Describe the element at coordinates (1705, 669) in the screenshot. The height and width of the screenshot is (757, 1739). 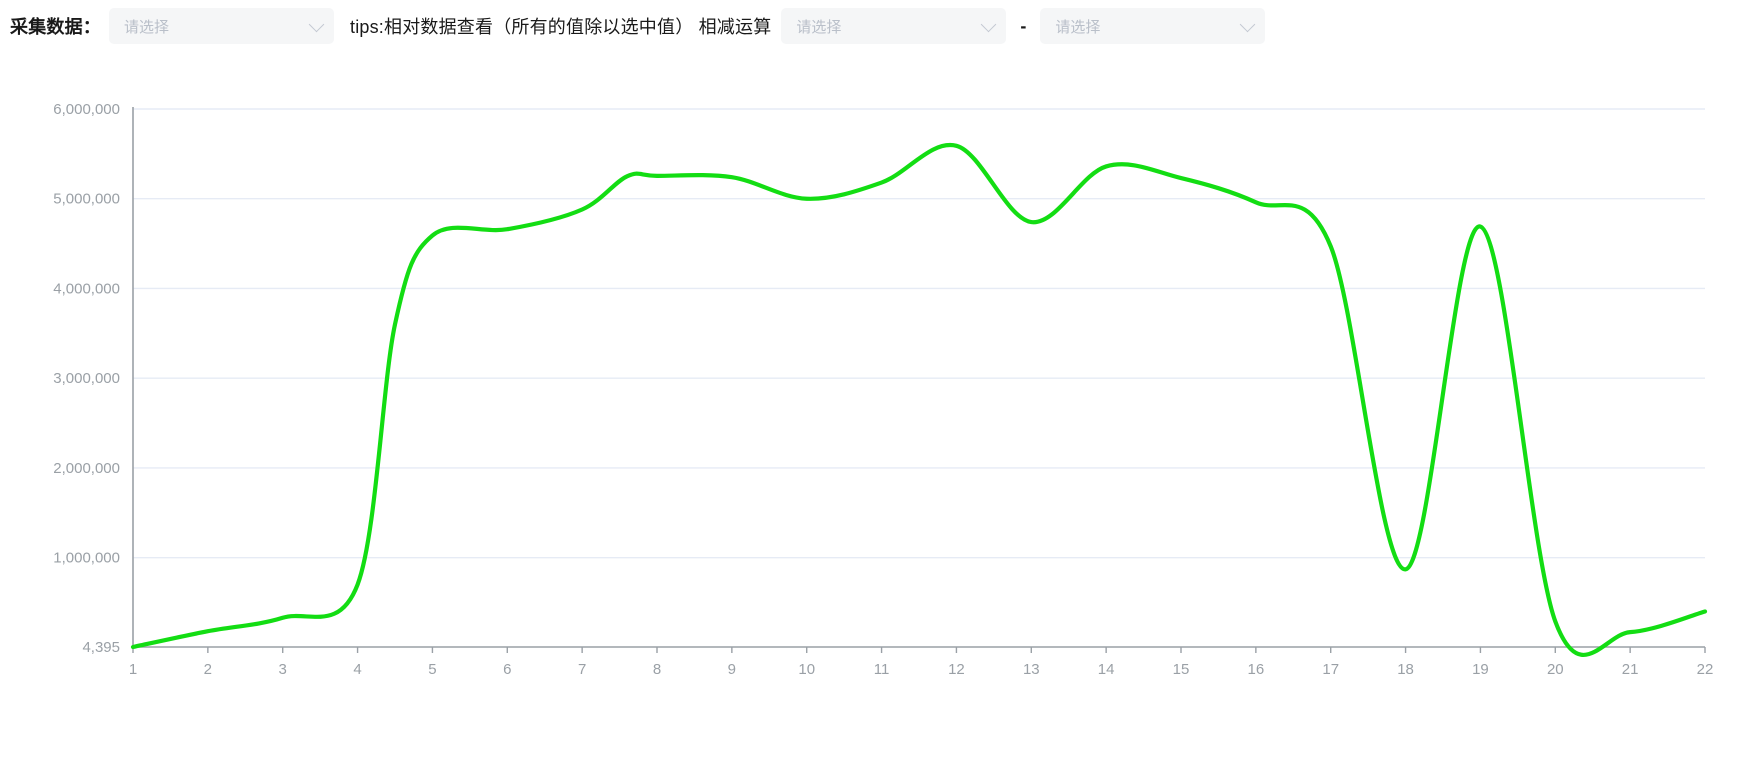
I see `x-axis-tick-label: 22` at that location.